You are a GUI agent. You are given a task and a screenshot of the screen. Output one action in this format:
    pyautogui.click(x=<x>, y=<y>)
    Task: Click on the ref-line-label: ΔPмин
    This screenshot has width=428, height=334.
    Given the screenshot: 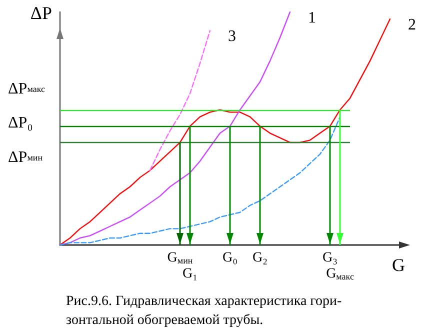 What is the action you would take?
    pyautogui.click(x=25, y=157)
    